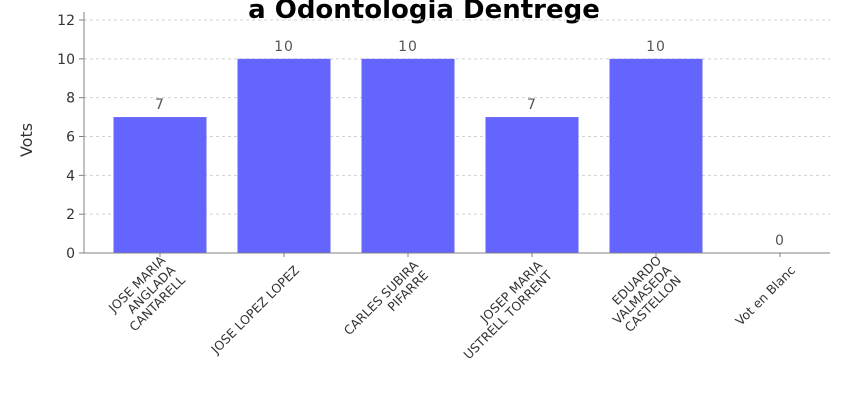  I want to click on y-tick-label: 10, so click(66, 60).